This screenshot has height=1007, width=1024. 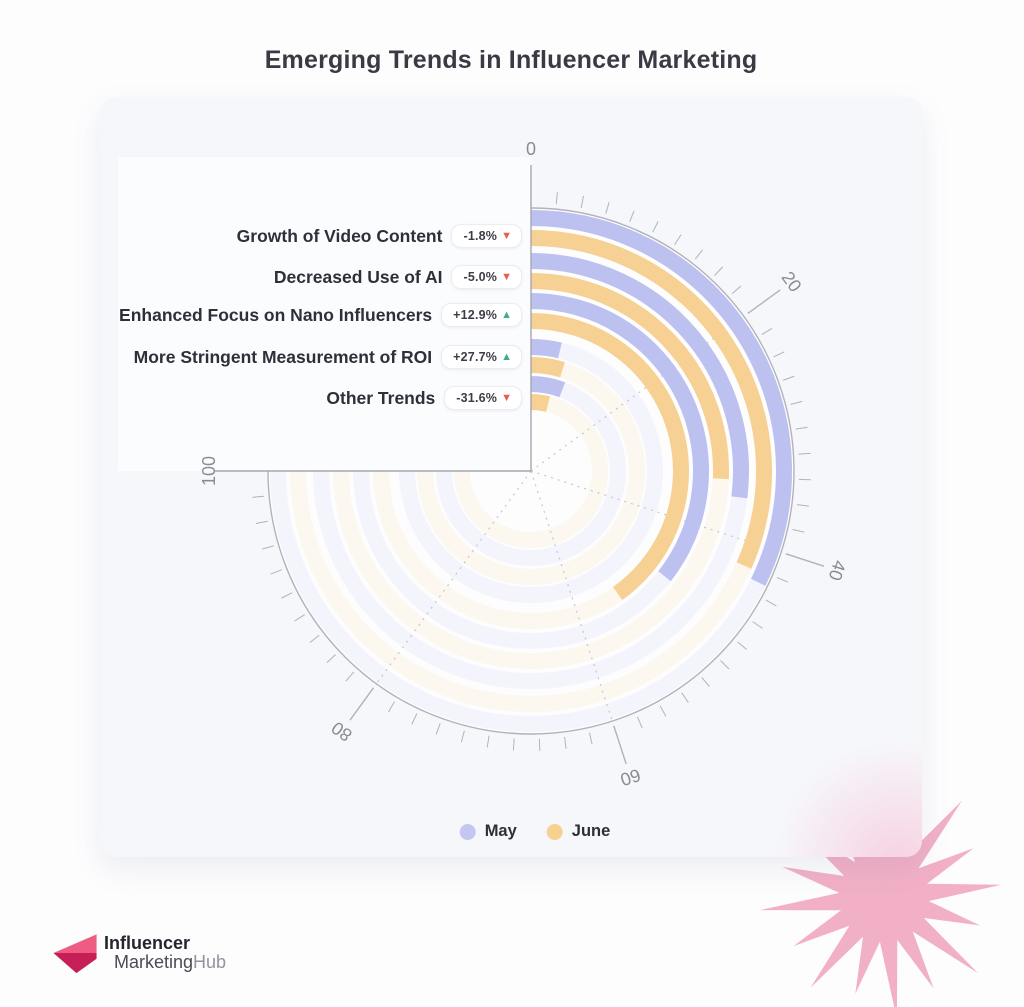 What do you see at coordinates (170, 962) in the screenshot?
I see `logo-line2: MarketingHub` at bounding box center [170, 962].